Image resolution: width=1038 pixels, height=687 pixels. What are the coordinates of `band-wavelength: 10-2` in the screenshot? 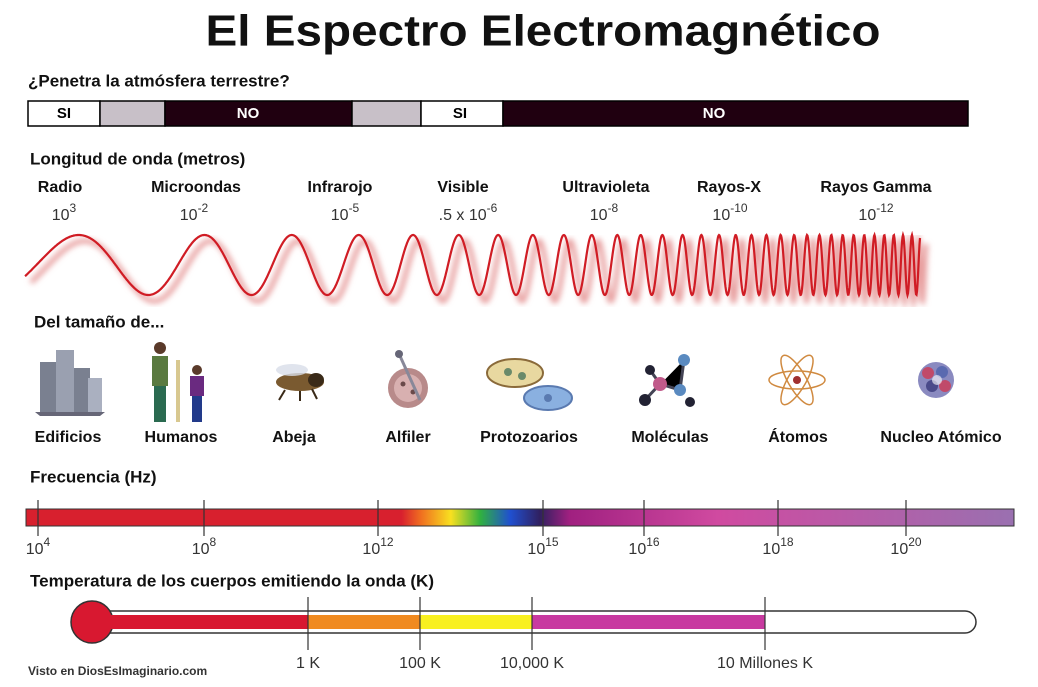 It's located at (194, 212).